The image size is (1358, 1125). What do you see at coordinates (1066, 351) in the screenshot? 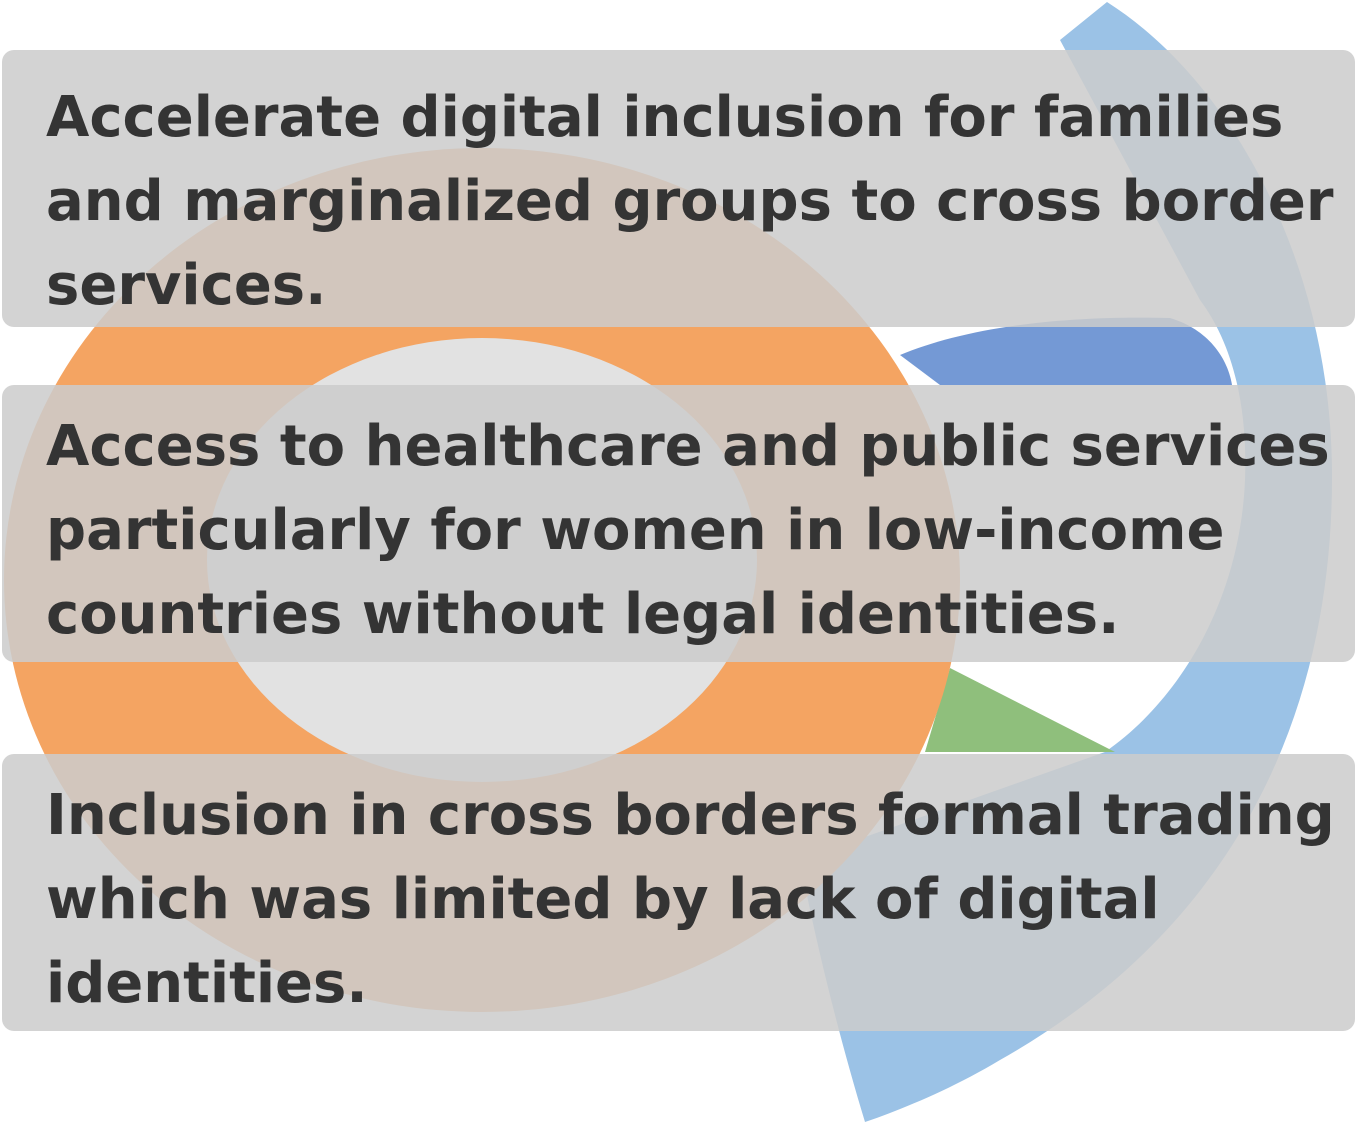
I see `mid-blue-segment` at bounding box center [1066, 351].